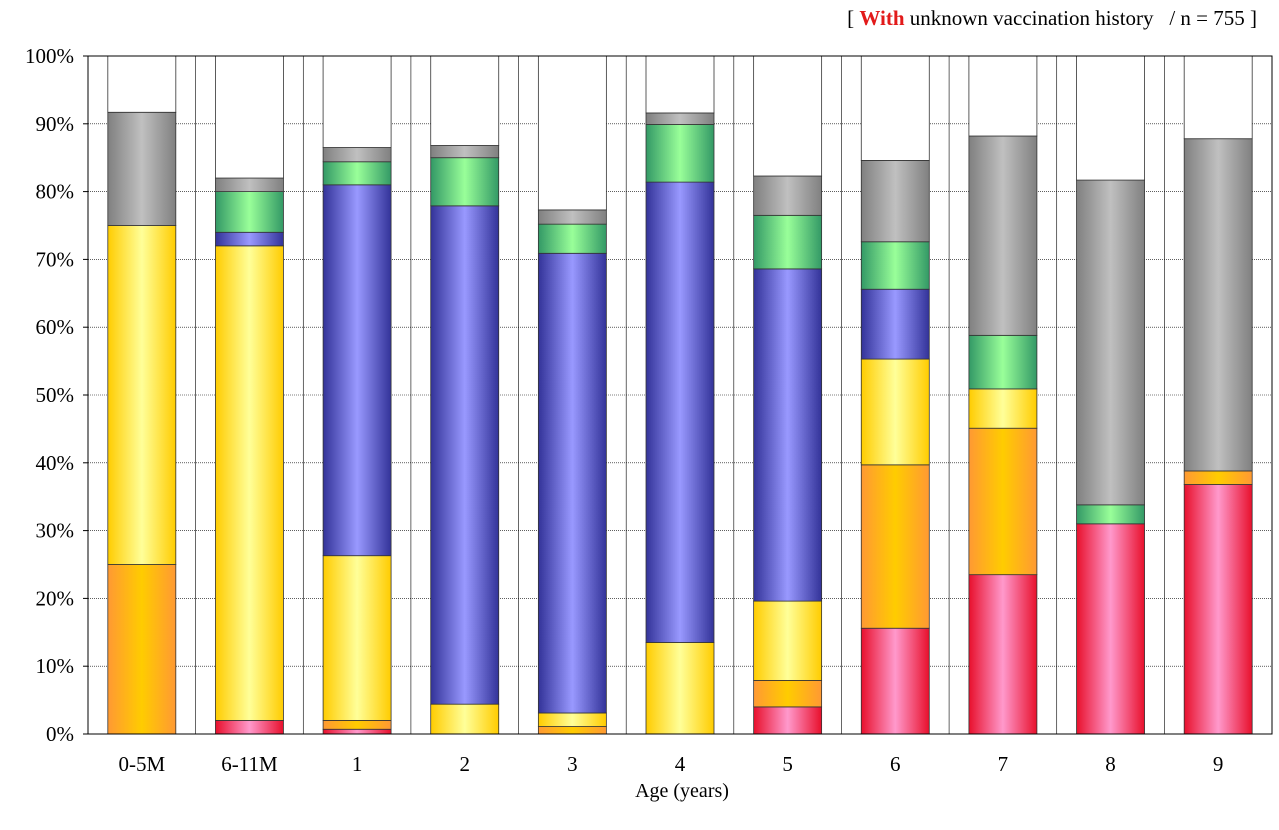 This screenshot has width=1279, height=830. What do you see at coordinates (55, 327) in the screenshot?
I see `y-tick-label: 60%` at bounding box center [55, 327].